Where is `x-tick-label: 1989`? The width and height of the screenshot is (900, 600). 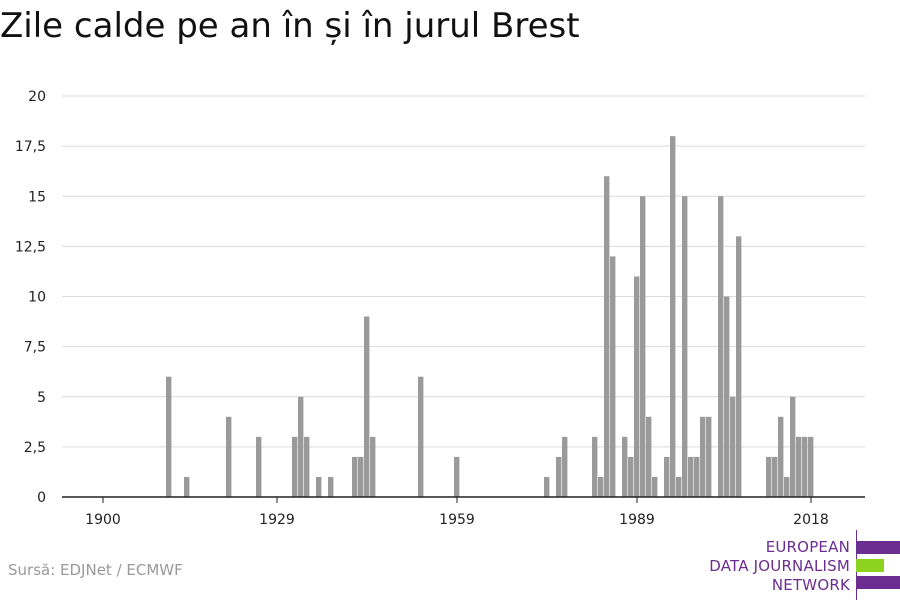 x-tick-label: 1989 is located at coordinates (637, 520).